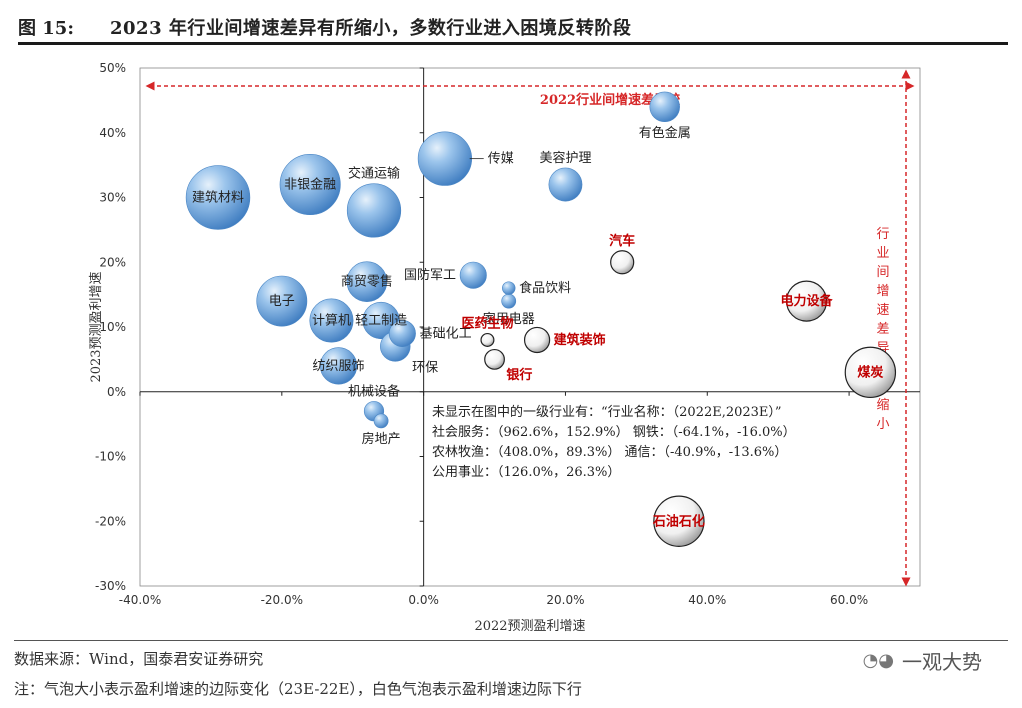  I want to click on vertical-arrow-label-char: 小, so click(882, 424).